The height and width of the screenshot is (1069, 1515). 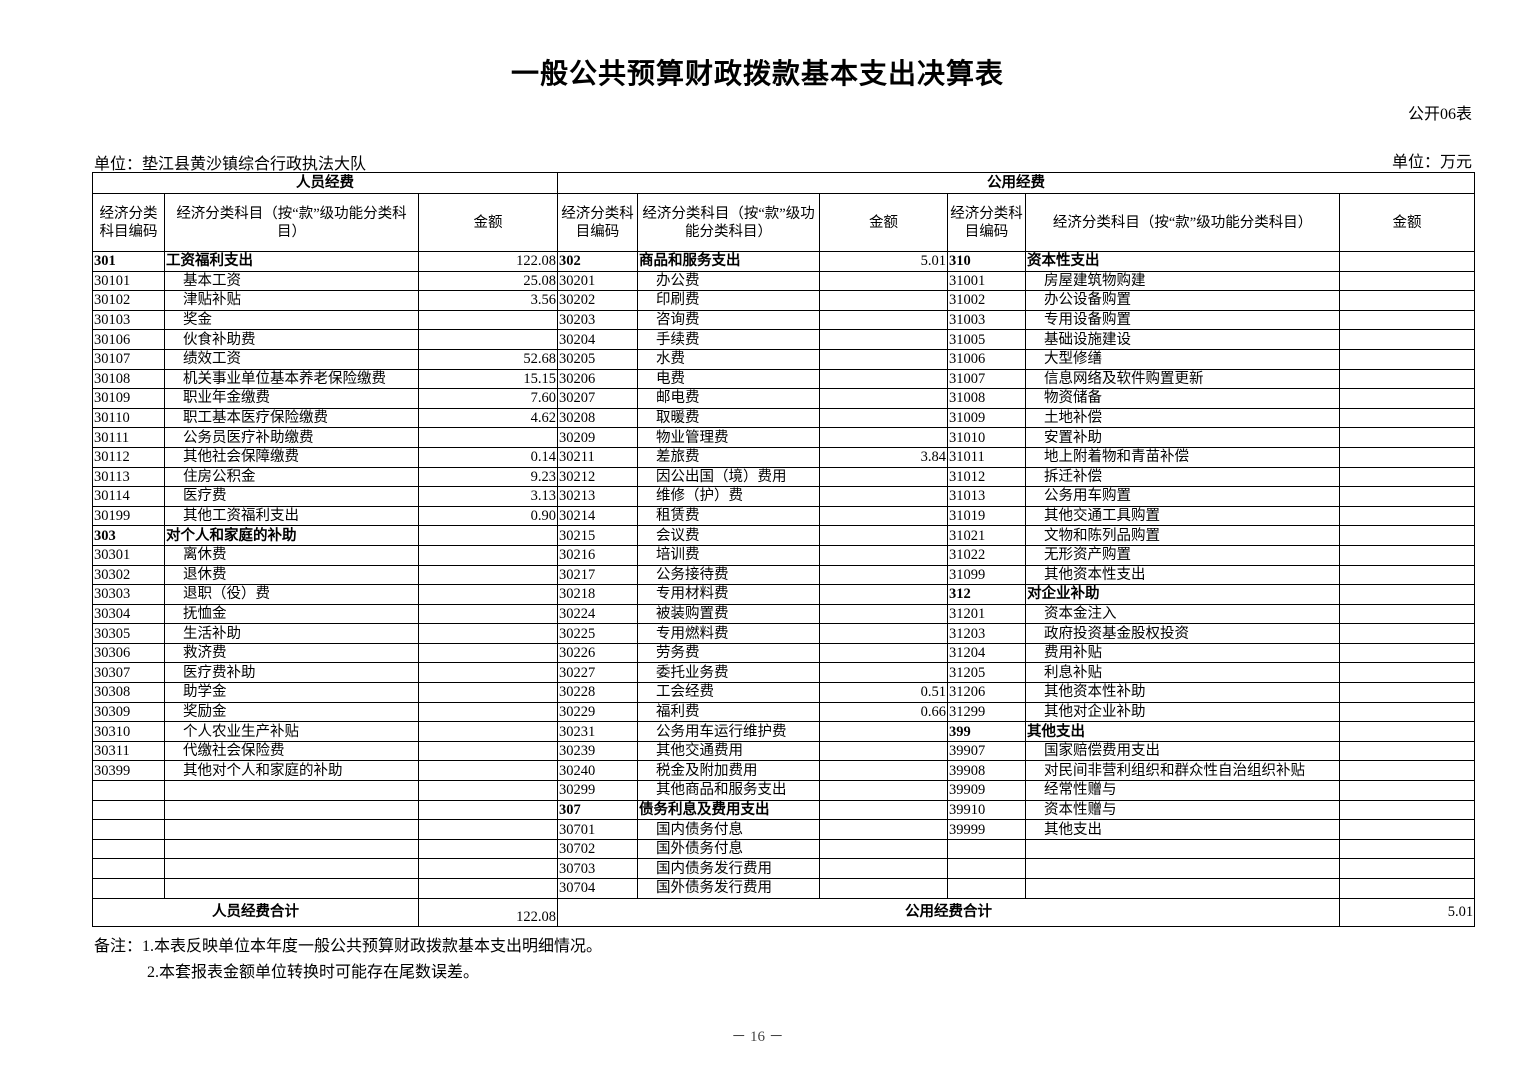 What do you see at coordinates (598, 673) in the screenshot?
I see `code-cell: 30227` at bounding box center [598, 673].